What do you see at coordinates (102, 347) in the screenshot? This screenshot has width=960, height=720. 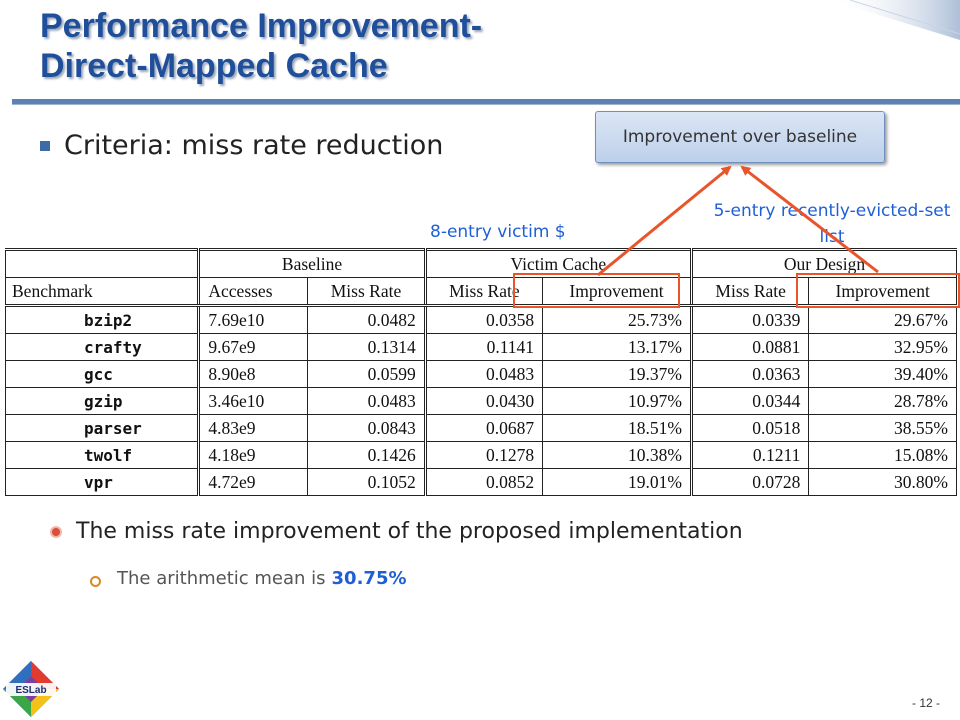 I see `cell-benchmark: crafty` at bounding box center [102, 347].